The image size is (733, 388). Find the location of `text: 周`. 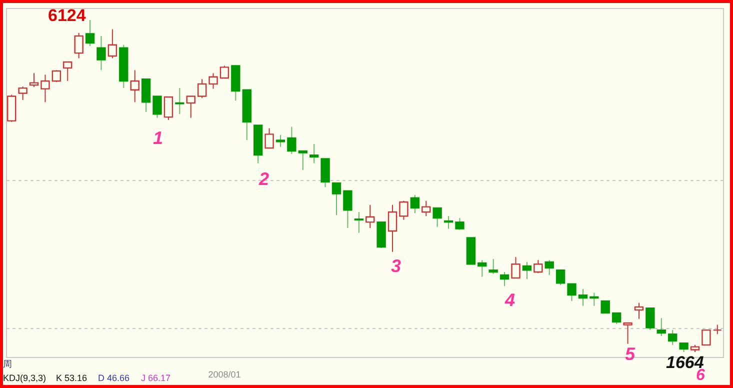

text: 周 is located at coordinates (7, 364).